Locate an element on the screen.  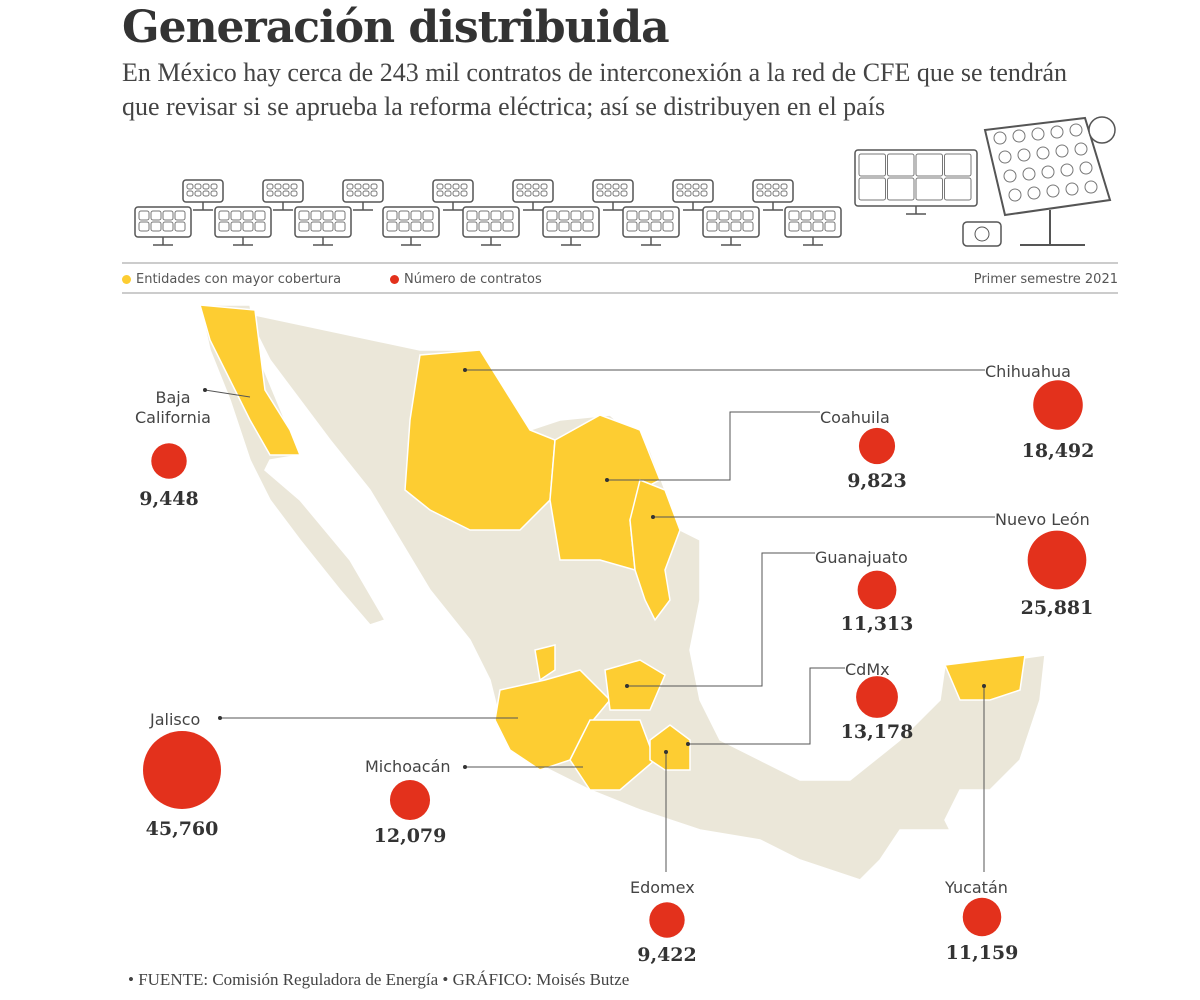
state-nuevo-leon is located at coordinates (655, 550).